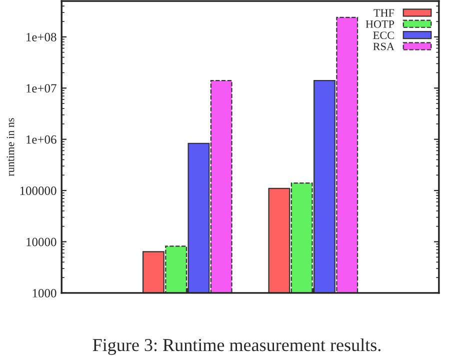 The image size is (474, 363). I want to click on y-tick-label: 1e+07, so click(41, 88).